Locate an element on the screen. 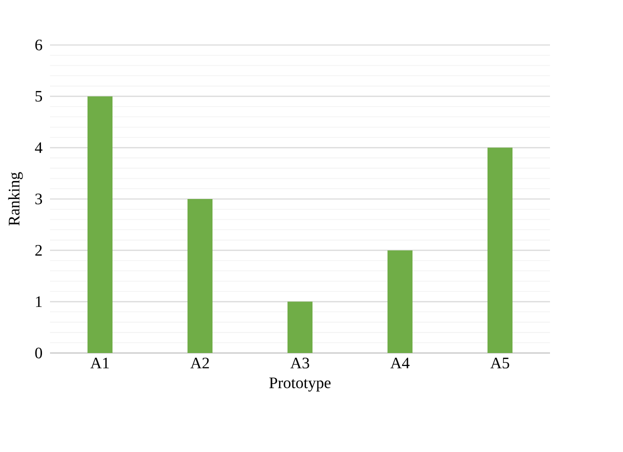  y-tick-label: 4 is located at coordinates (38, 147).